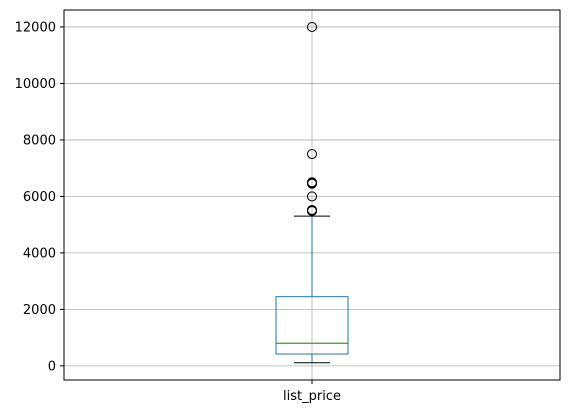 The height and width of the screenshot is (413, 570). I want to click on y-tick-label: 0, so click(52, 366).